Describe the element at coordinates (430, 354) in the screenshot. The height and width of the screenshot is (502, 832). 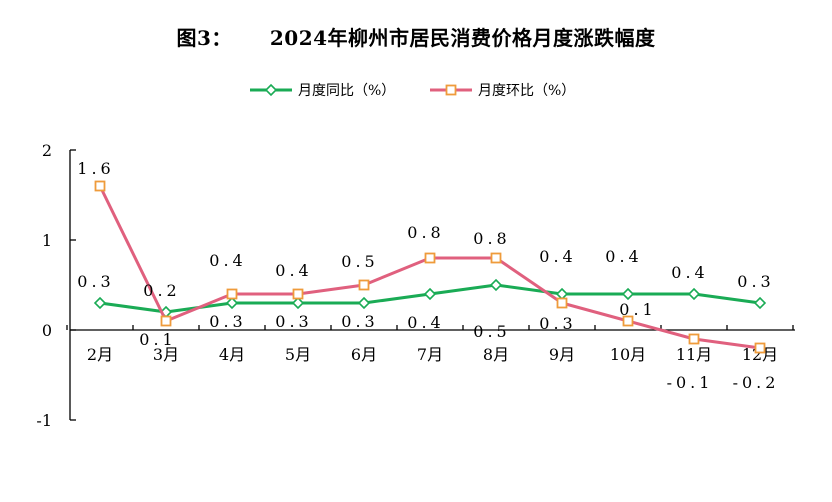
I see `x-tick-label: 7月` at that location.